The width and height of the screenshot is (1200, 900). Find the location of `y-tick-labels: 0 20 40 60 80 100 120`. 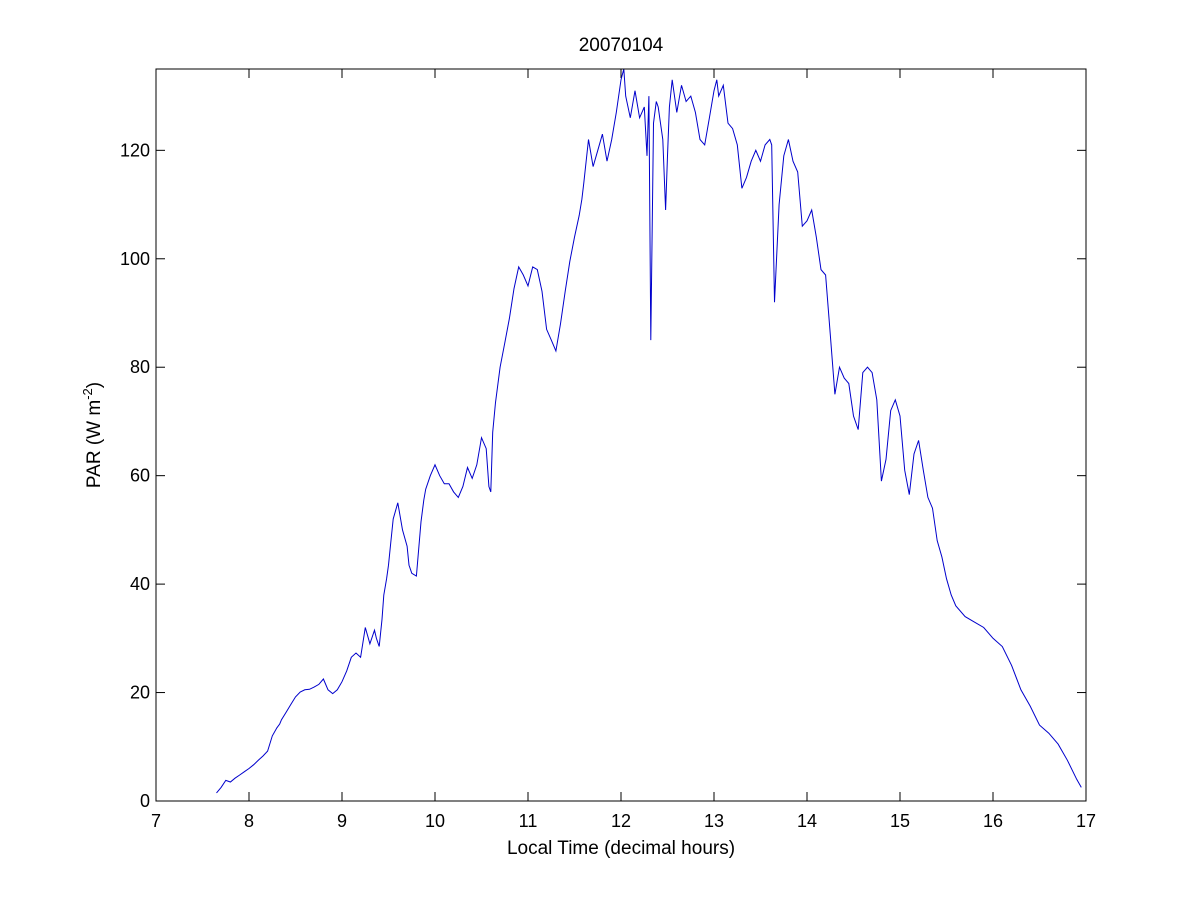

y-tick-labels: 0 20 40 60 80 100 120 is located at coordinates (135, 475).